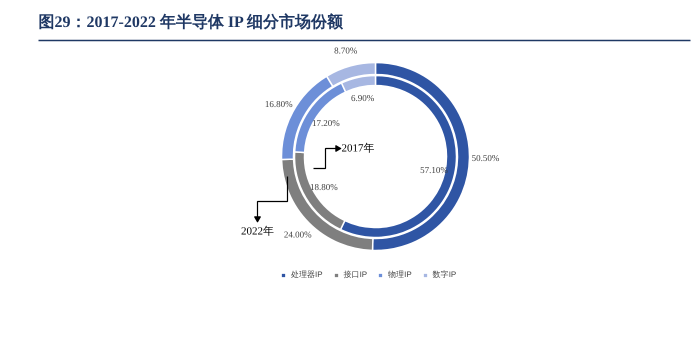  I want to click on slice-label: 2017年, so click(358, 148).